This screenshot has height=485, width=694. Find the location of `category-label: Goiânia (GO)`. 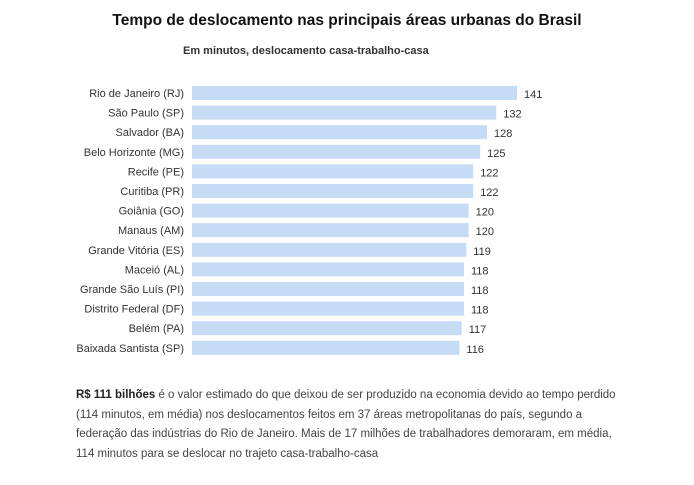

category-label: Goiânia (GO) is located at coordinates (151, 212).